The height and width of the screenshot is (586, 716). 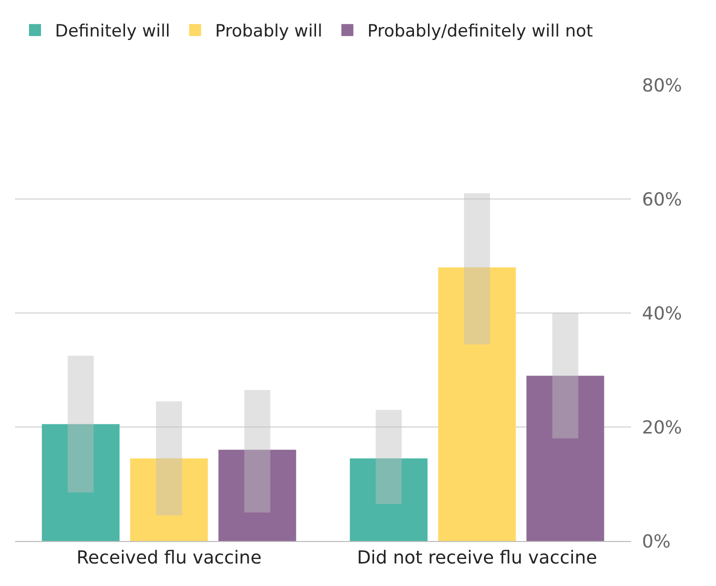 I want to click on y-tick-label: 0%, so click(x=656, y=541).